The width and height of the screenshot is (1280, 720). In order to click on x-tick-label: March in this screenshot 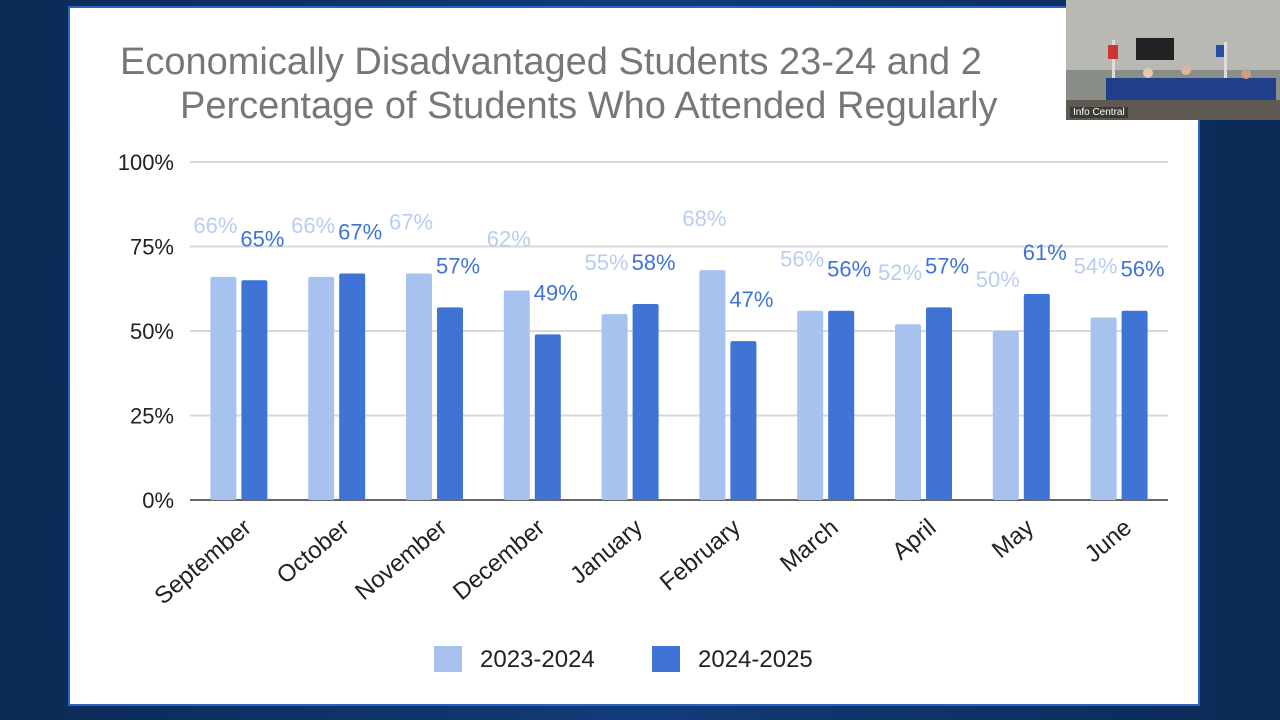, I will do `click(809, 546)`.